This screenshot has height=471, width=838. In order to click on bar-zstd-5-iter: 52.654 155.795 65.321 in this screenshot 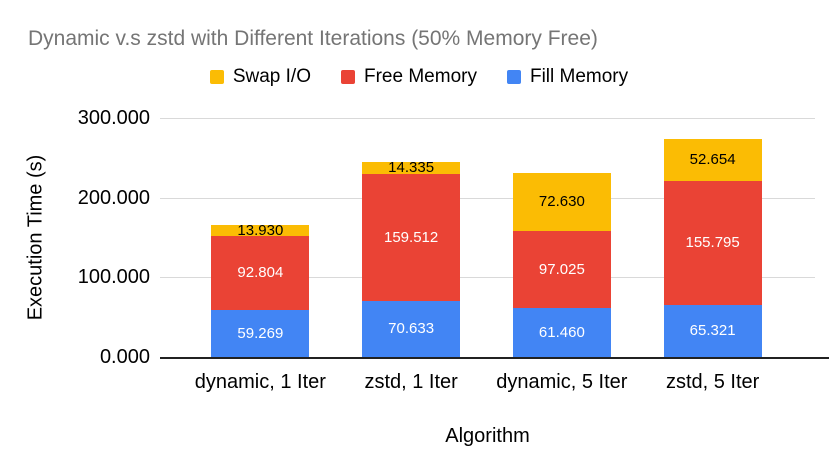, I will do `click(712, 247)`.